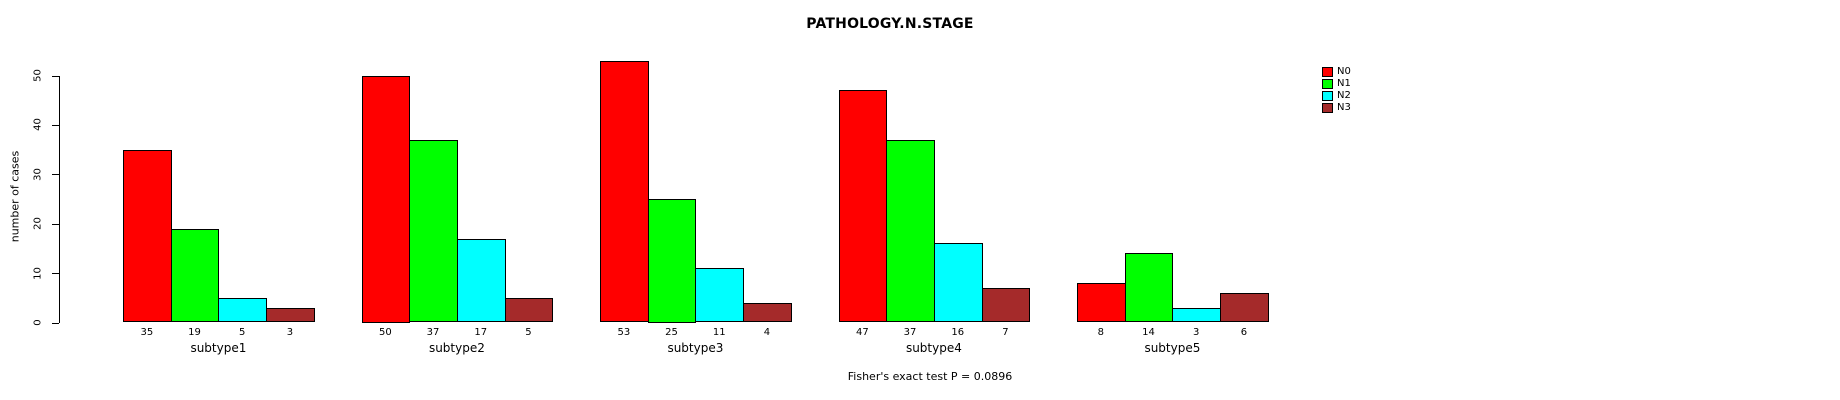 The width and height of the screenshot is (1840, 400). What do you see at coordinates (1327, 84) in the screenshot?
I see `legend-swatch-N1` at bounding box center [1327, 84].